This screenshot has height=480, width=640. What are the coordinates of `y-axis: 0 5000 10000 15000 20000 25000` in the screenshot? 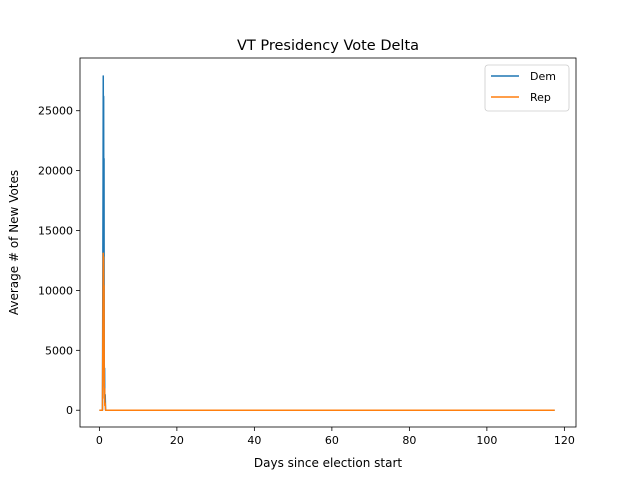 It's located at (59, 261).